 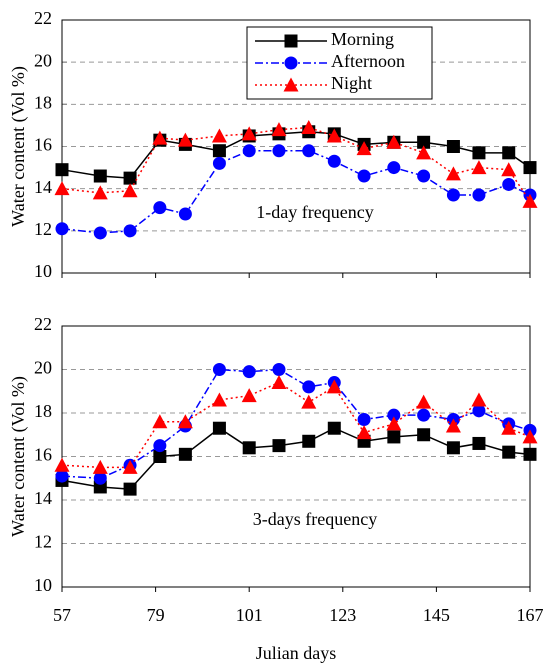 What do you see at coordinates (43, 18) in the screenshot?
I see `y-tick-label: 22` at bounding box center [43, 18].